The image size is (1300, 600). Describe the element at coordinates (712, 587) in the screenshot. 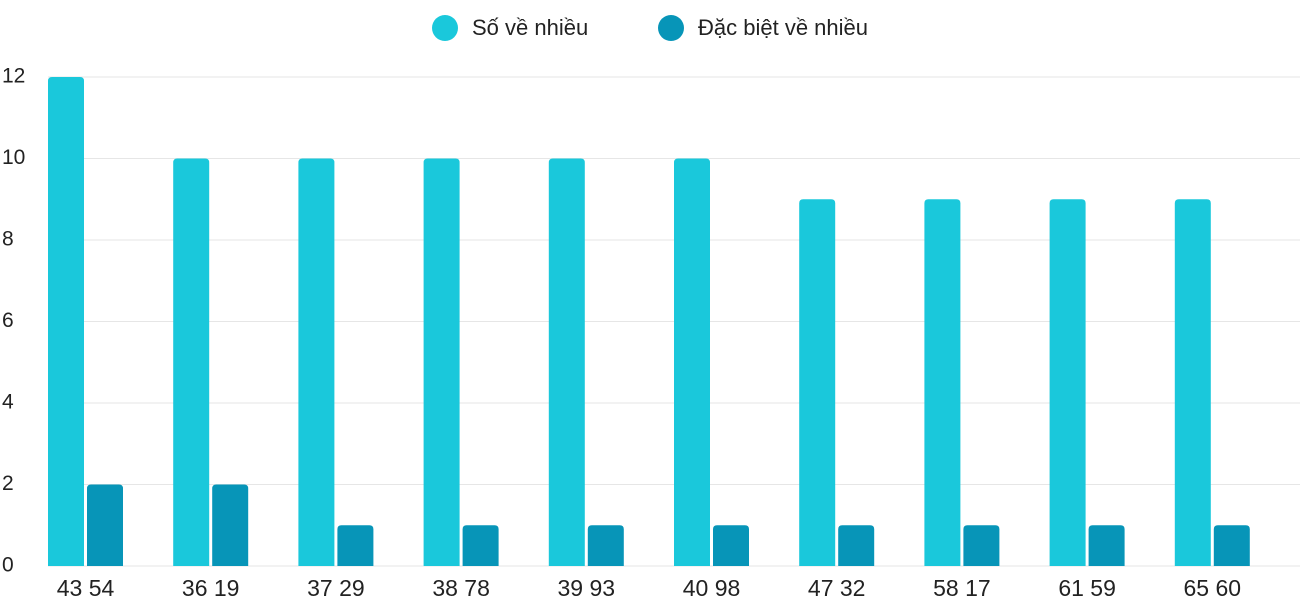

I see `x-tick-label: 40 98` at that location.